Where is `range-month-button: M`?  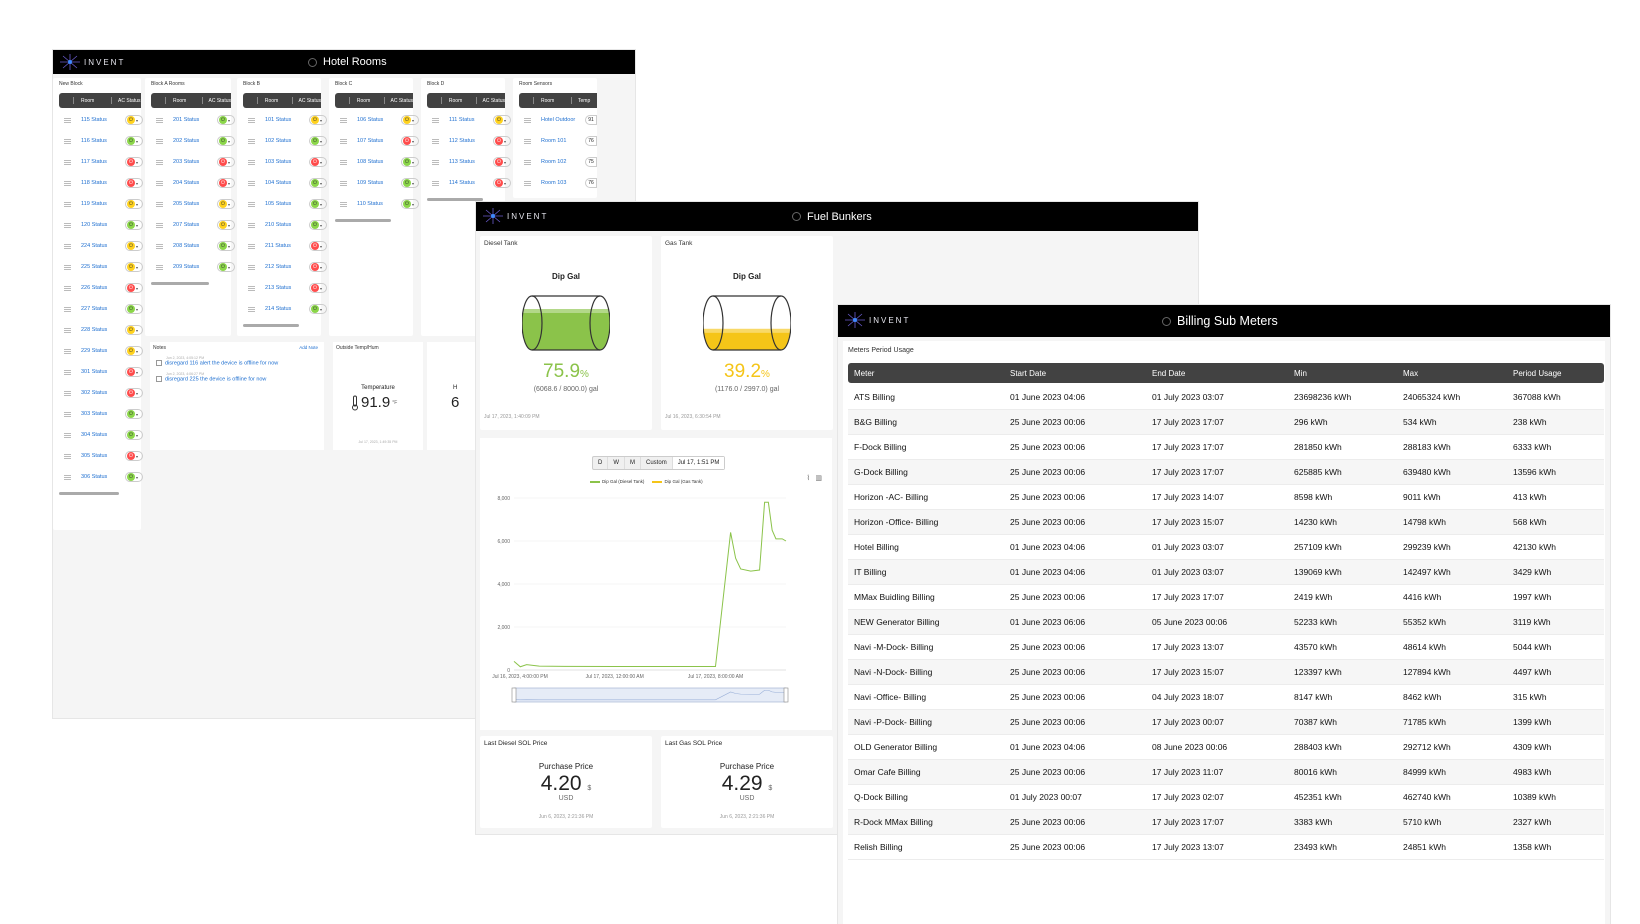
range-month-button: M is located at coordinates (633, 463).